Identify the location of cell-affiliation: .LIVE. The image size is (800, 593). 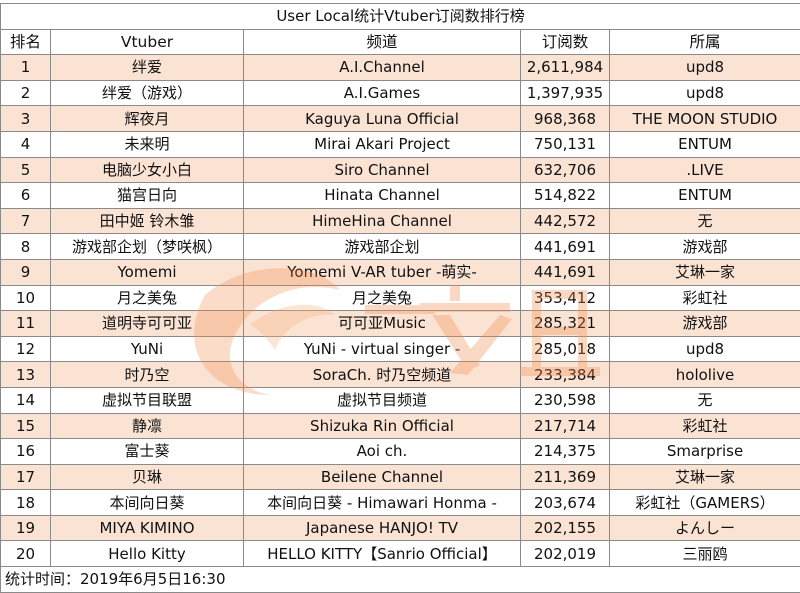
(704, 170).